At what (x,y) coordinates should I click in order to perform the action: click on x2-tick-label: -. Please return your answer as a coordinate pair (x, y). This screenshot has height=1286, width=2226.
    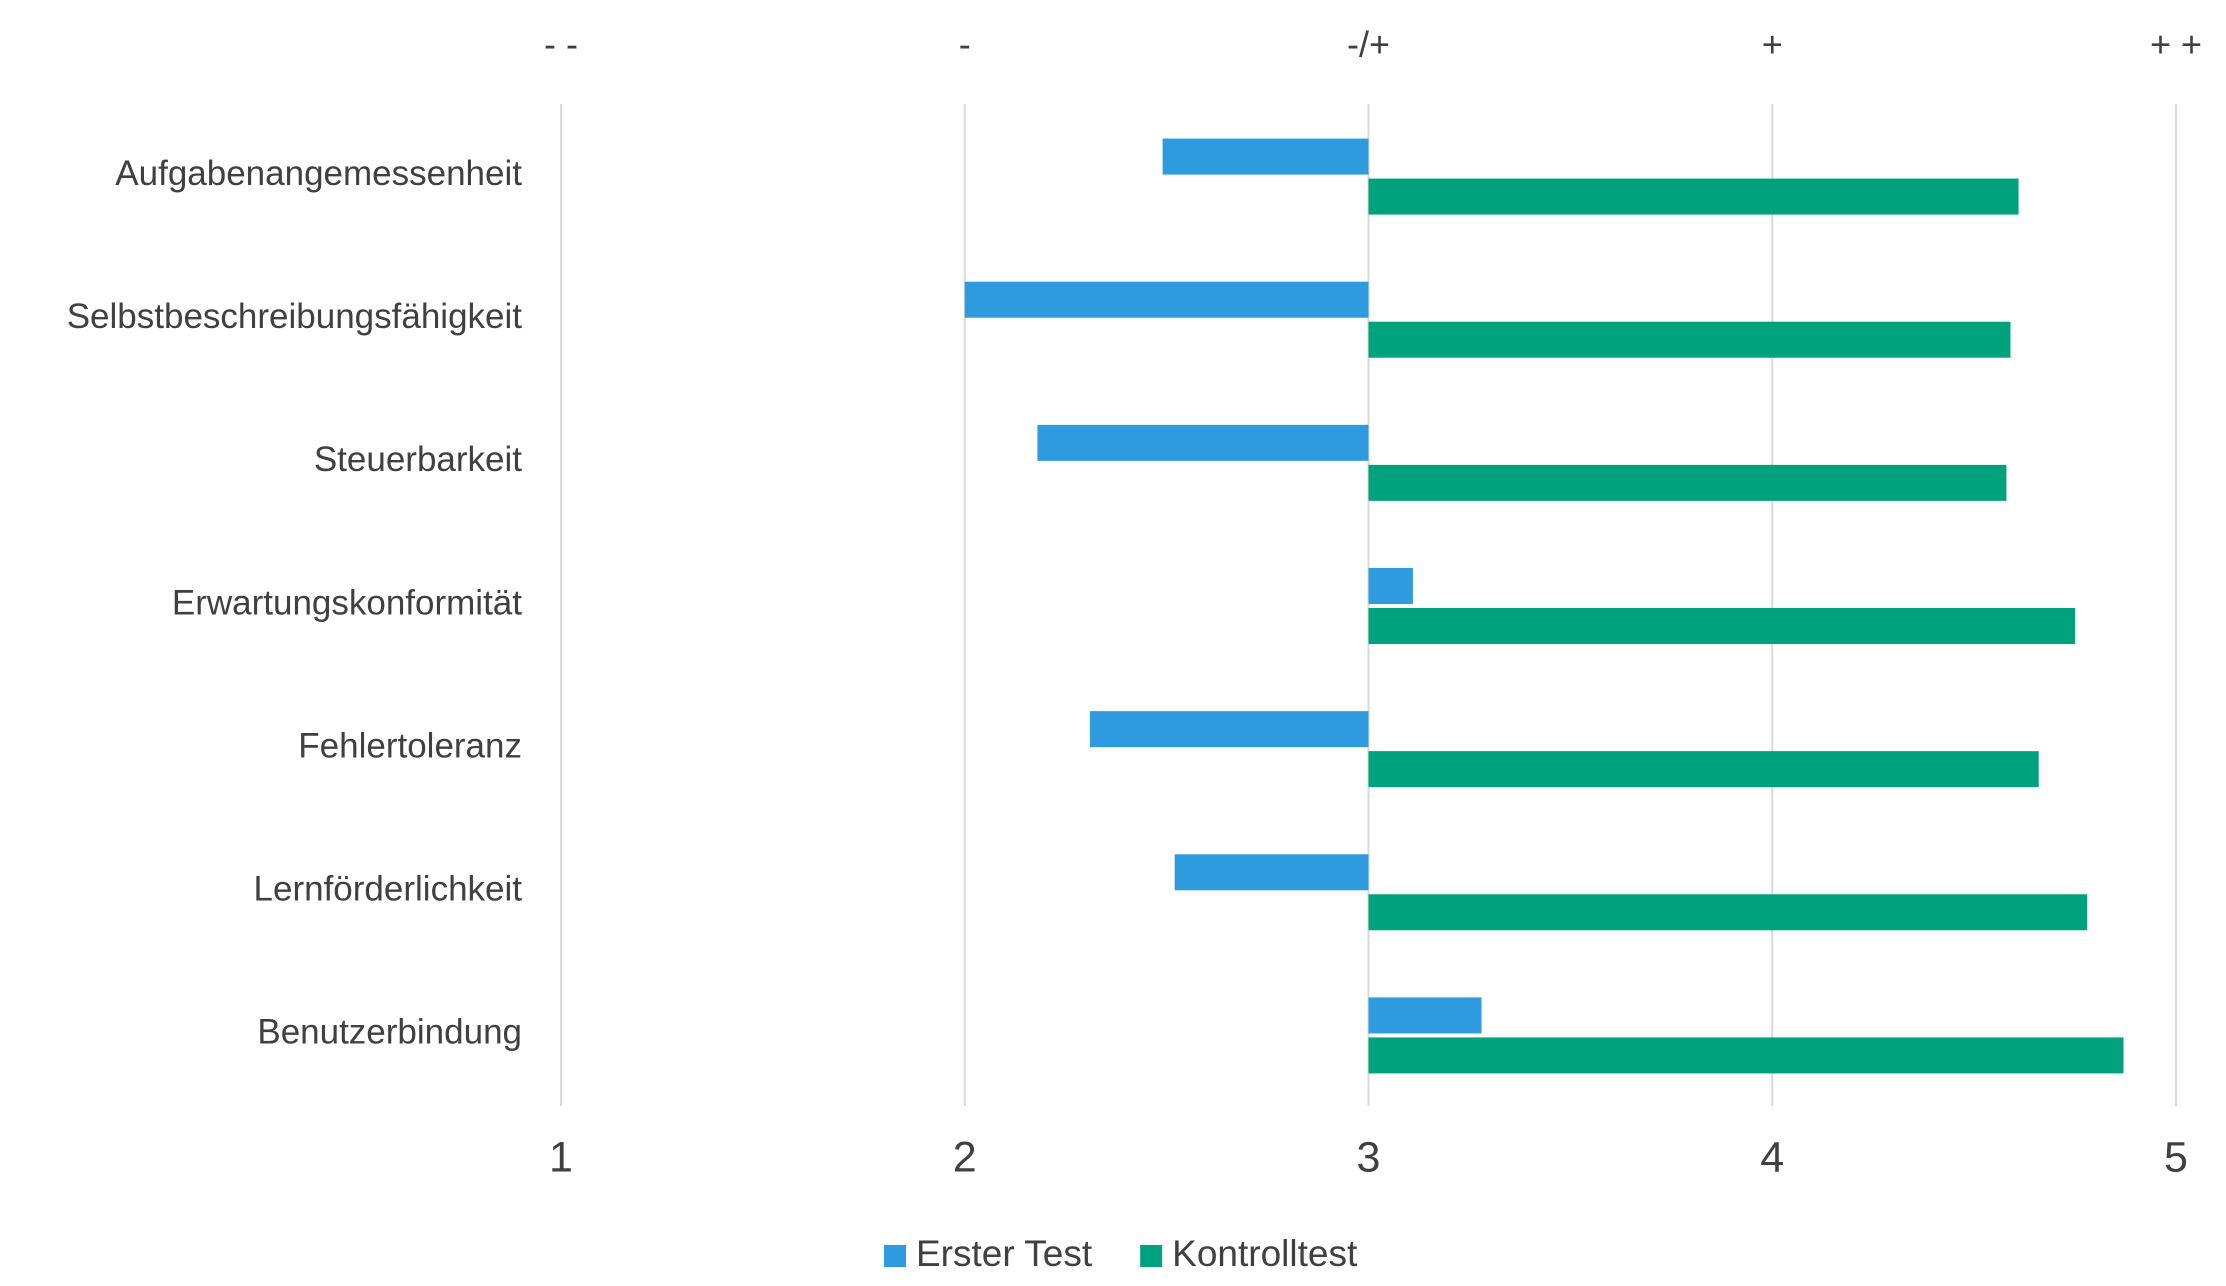
    Looking at the image, I should click on (965, 44).